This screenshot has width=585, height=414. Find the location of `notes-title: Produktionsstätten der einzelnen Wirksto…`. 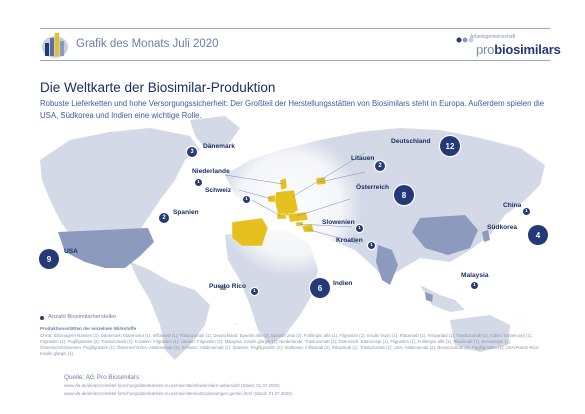

notes-title: Produktionsstätten der einzelnen Wirksto… is located at coordinates (88, 328).